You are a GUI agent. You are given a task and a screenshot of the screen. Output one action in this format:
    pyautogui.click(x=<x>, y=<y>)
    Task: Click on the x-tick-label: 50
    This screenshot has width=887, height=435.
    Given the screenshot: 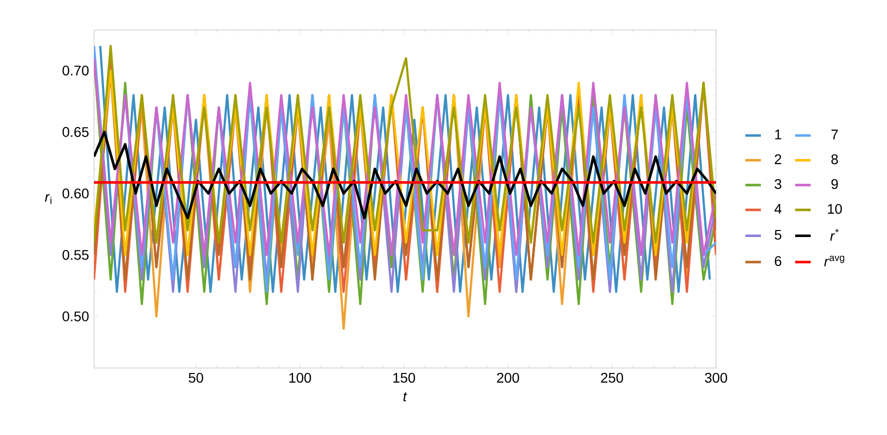 What is the action you would take?
    pyautogui.click(x=196, y=377)
    